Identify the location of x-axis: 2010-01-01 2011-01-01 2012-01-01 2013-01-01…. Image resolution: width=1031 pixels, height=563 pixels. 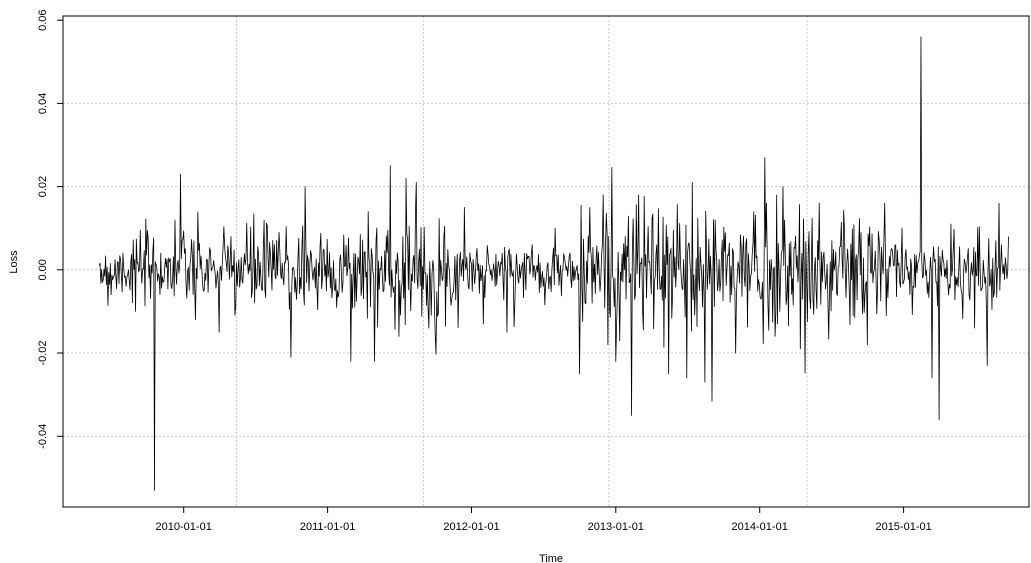
(544, 520).